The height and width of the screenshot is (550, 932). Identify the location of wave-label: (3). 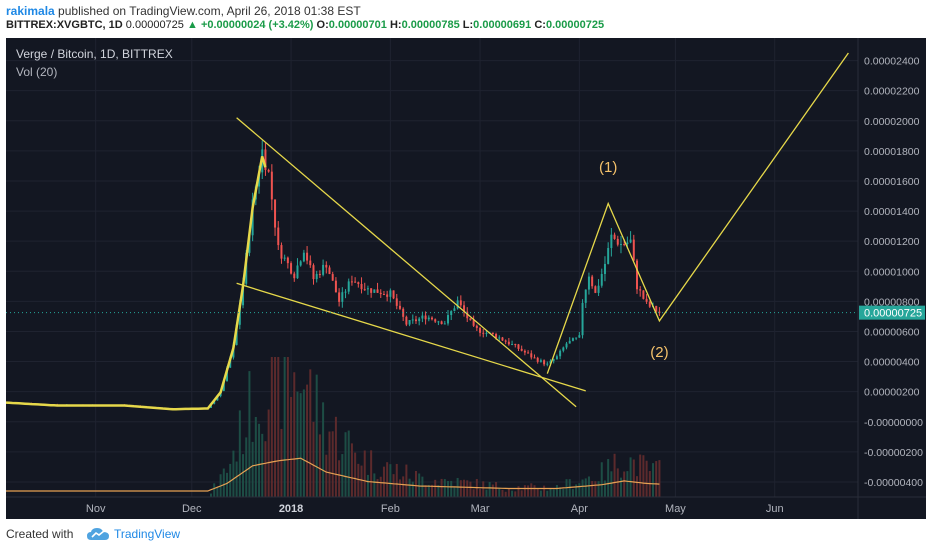
(839, 38).